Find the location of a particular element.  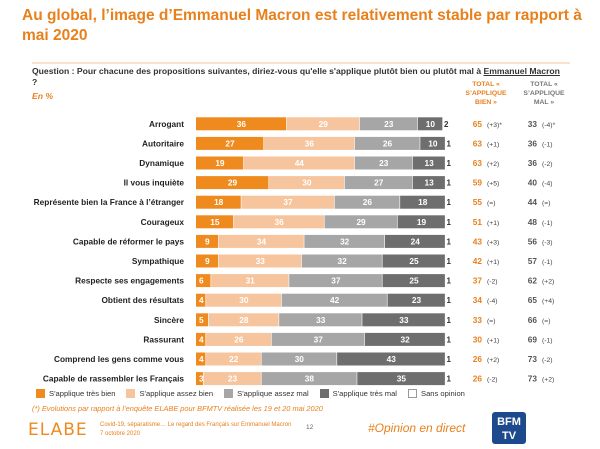

bar-value-label: 6 is located at coordinates (201, 281).